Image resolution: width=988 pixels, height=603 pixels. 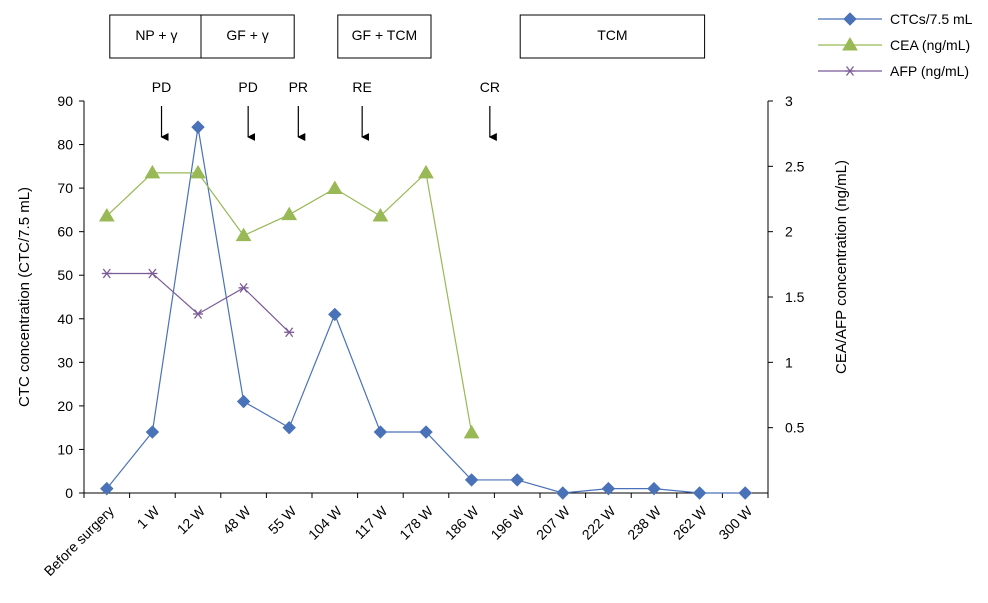 I want to click on legend-label: CEA (ng/mL), so click(x=930, y=45).